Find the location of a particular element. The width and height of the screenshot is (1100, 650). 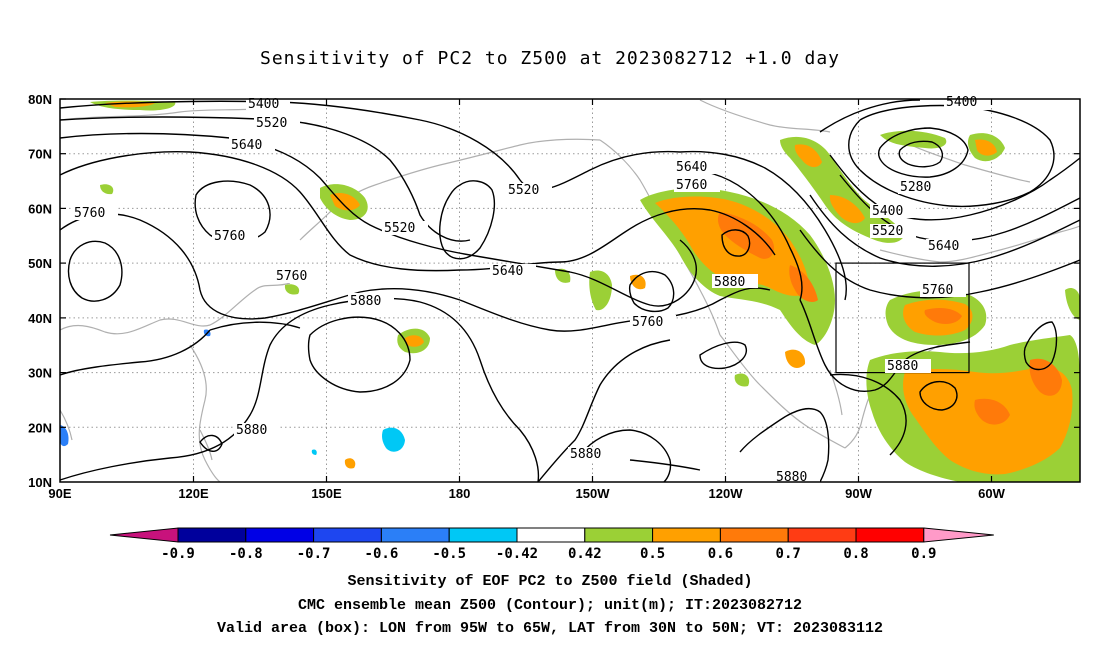

lat-label: 70N is located at coordinates (40, 154).